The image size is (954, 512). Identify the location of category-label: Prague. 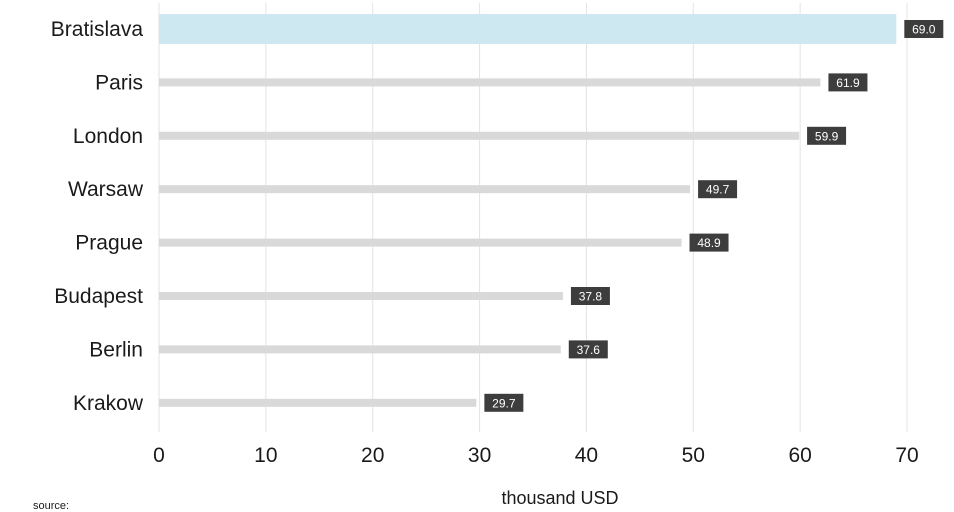
(109, 243).